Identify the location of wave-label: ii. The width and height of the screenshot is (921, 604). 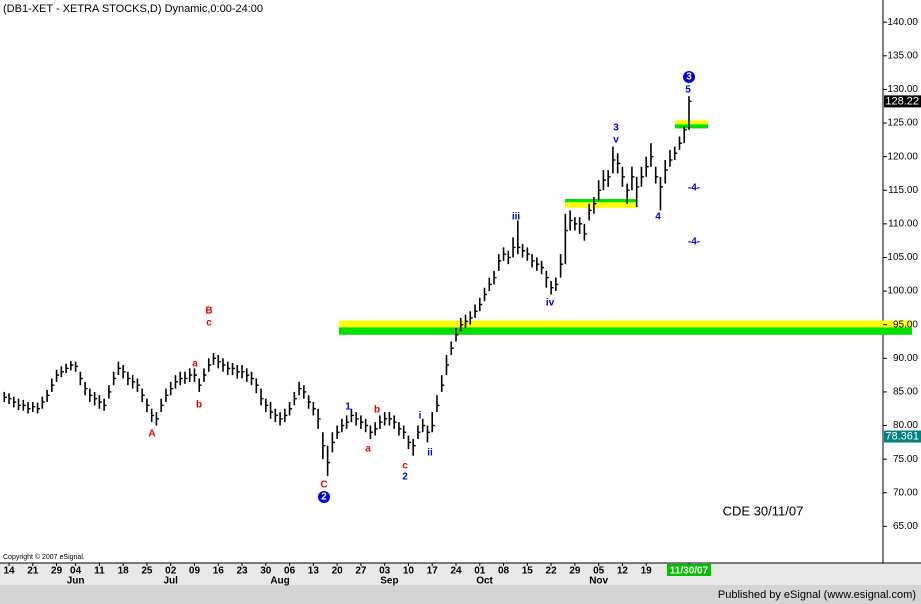
(430, 453).